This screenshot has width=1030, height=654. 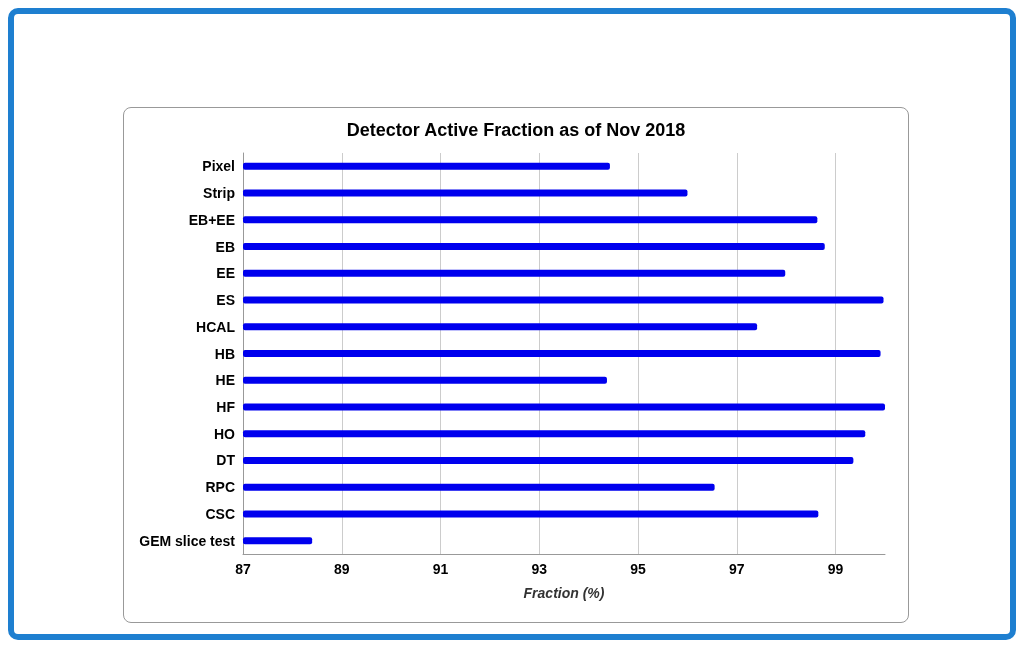 I want to click on x-axis-title: Fraction (%), so click(x=564, y=593).